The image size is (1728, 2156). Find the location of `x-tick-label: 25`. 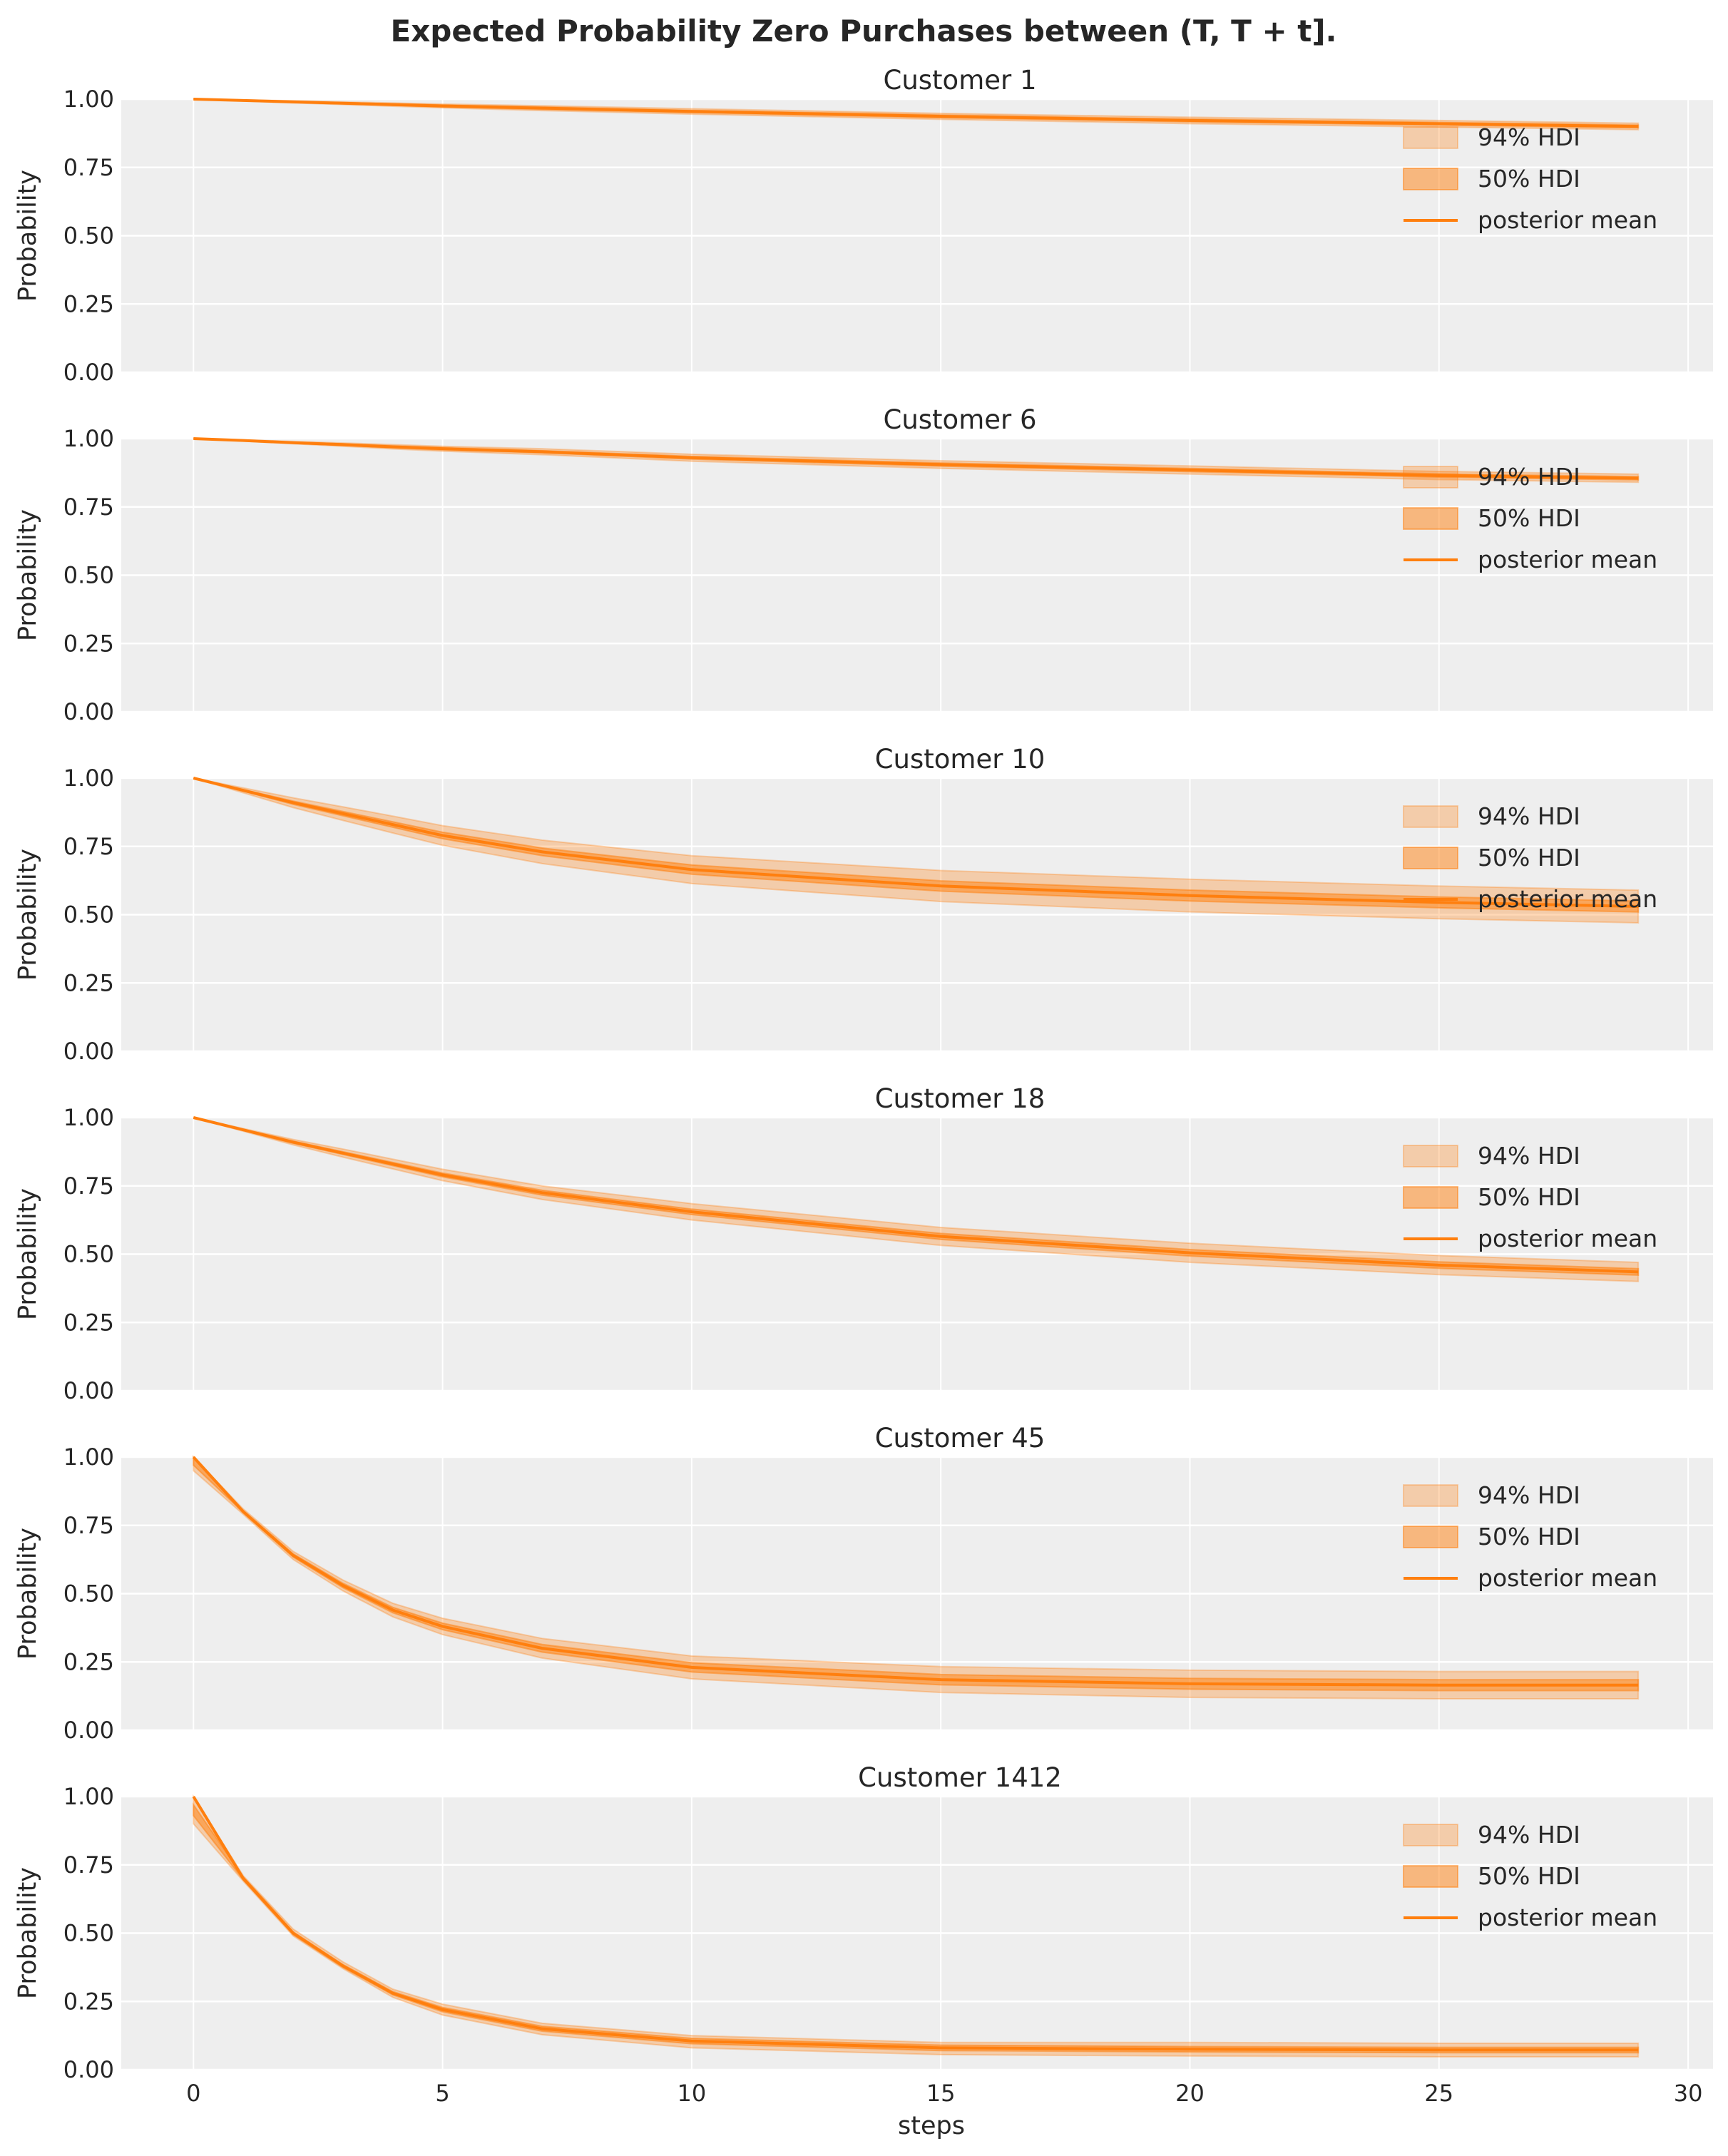

x-tick-label: 25 is located at coordinates (1438, 2093).